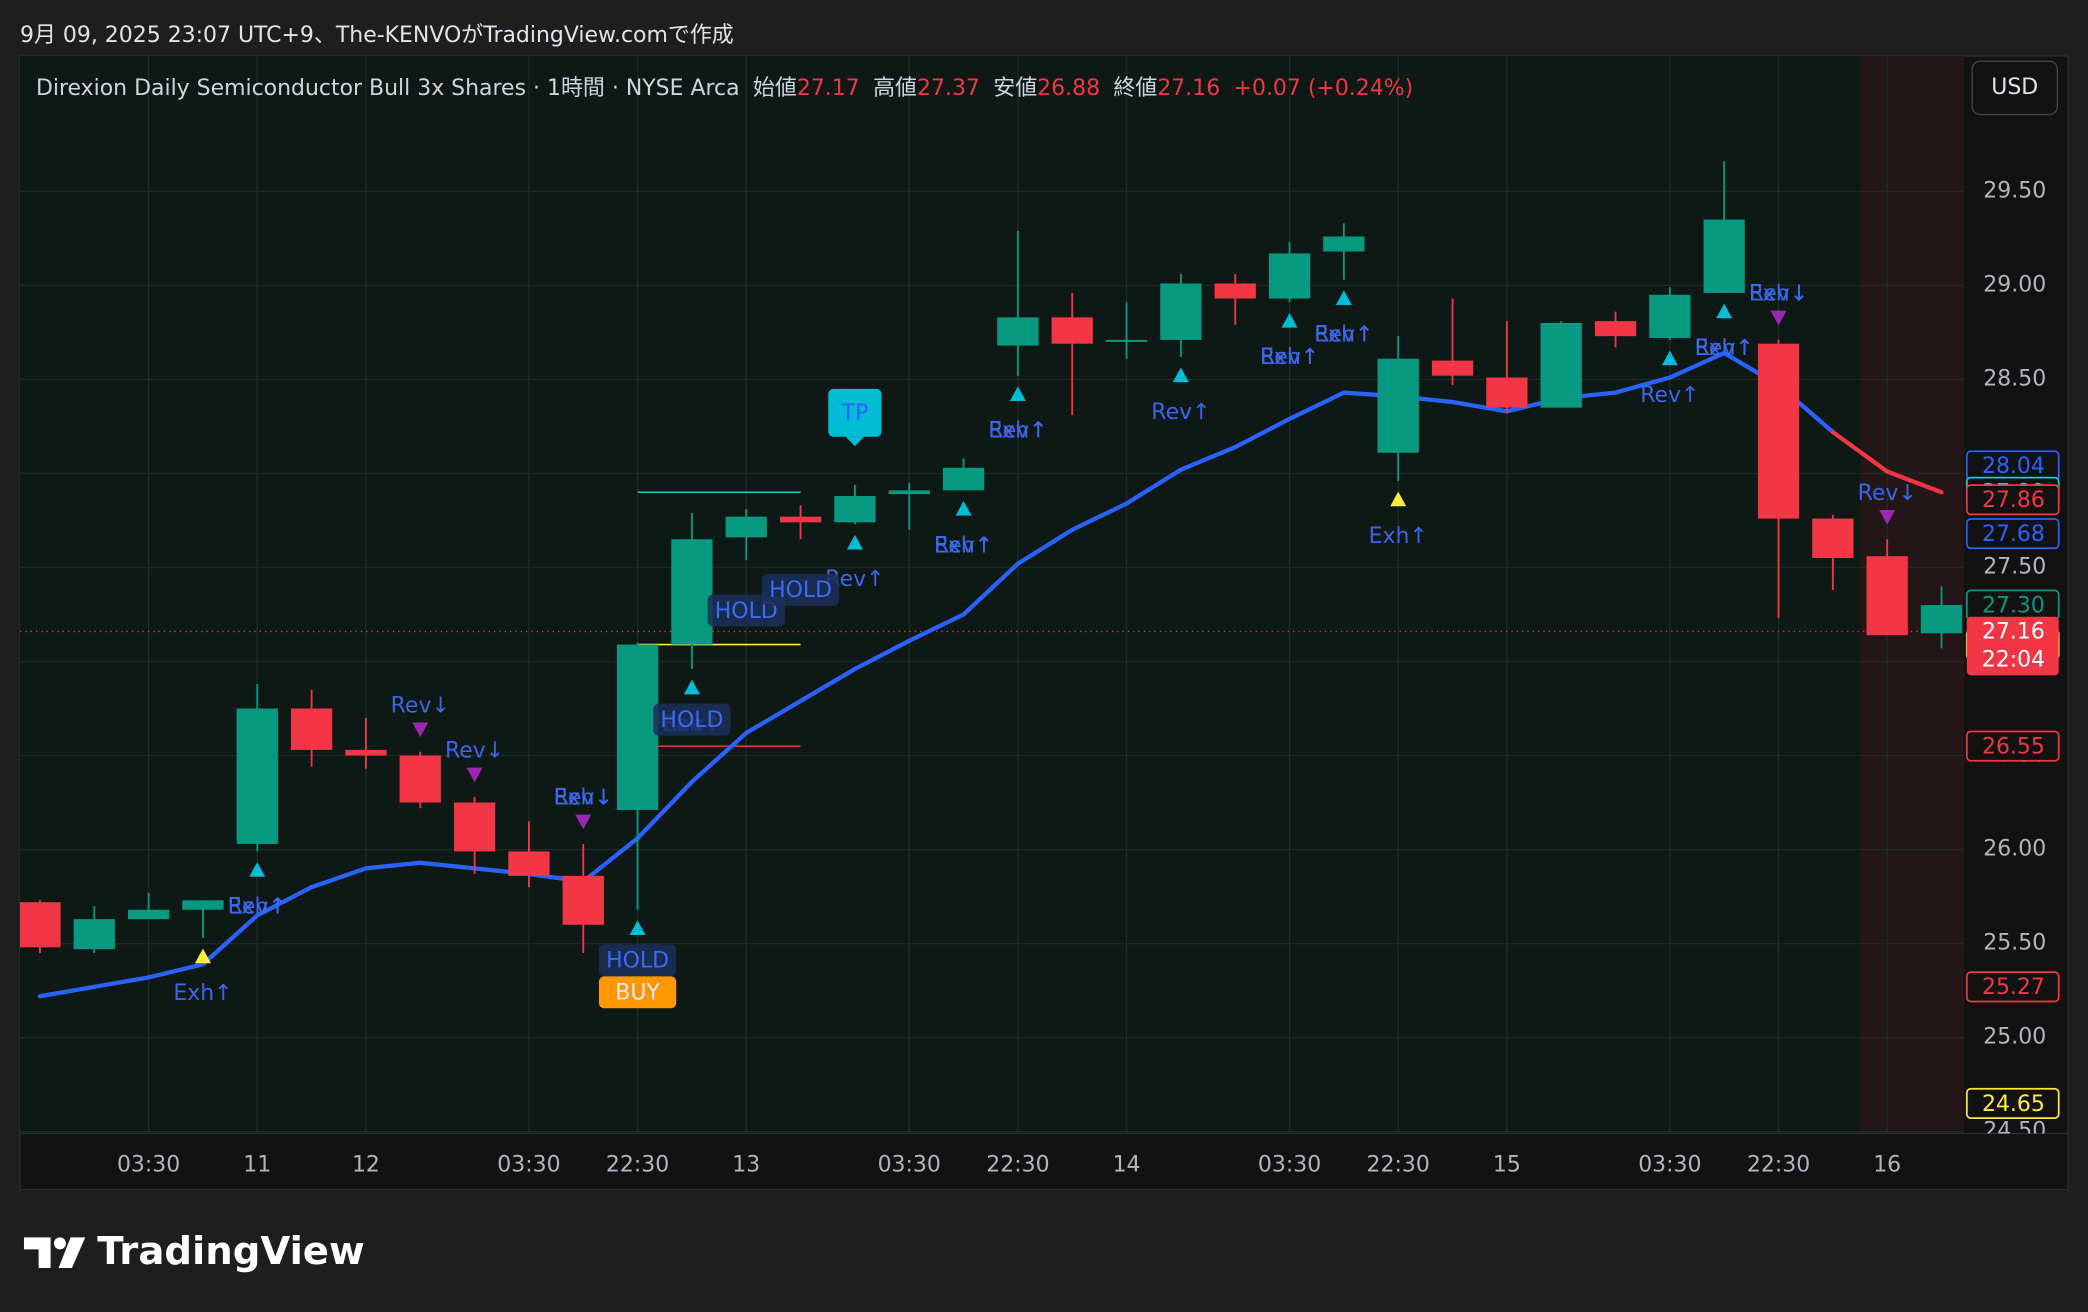  I want to click on price-label: 28.04, so click(2013, 466).